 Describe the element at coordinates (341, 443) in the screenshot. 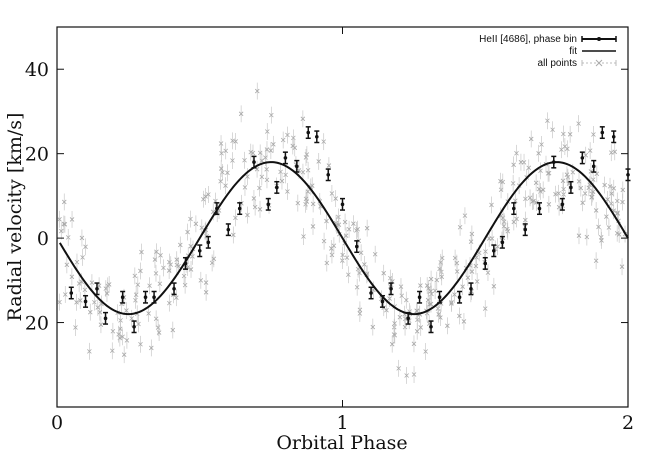

I see `x-axis-title: Orbital Phase` at that location.